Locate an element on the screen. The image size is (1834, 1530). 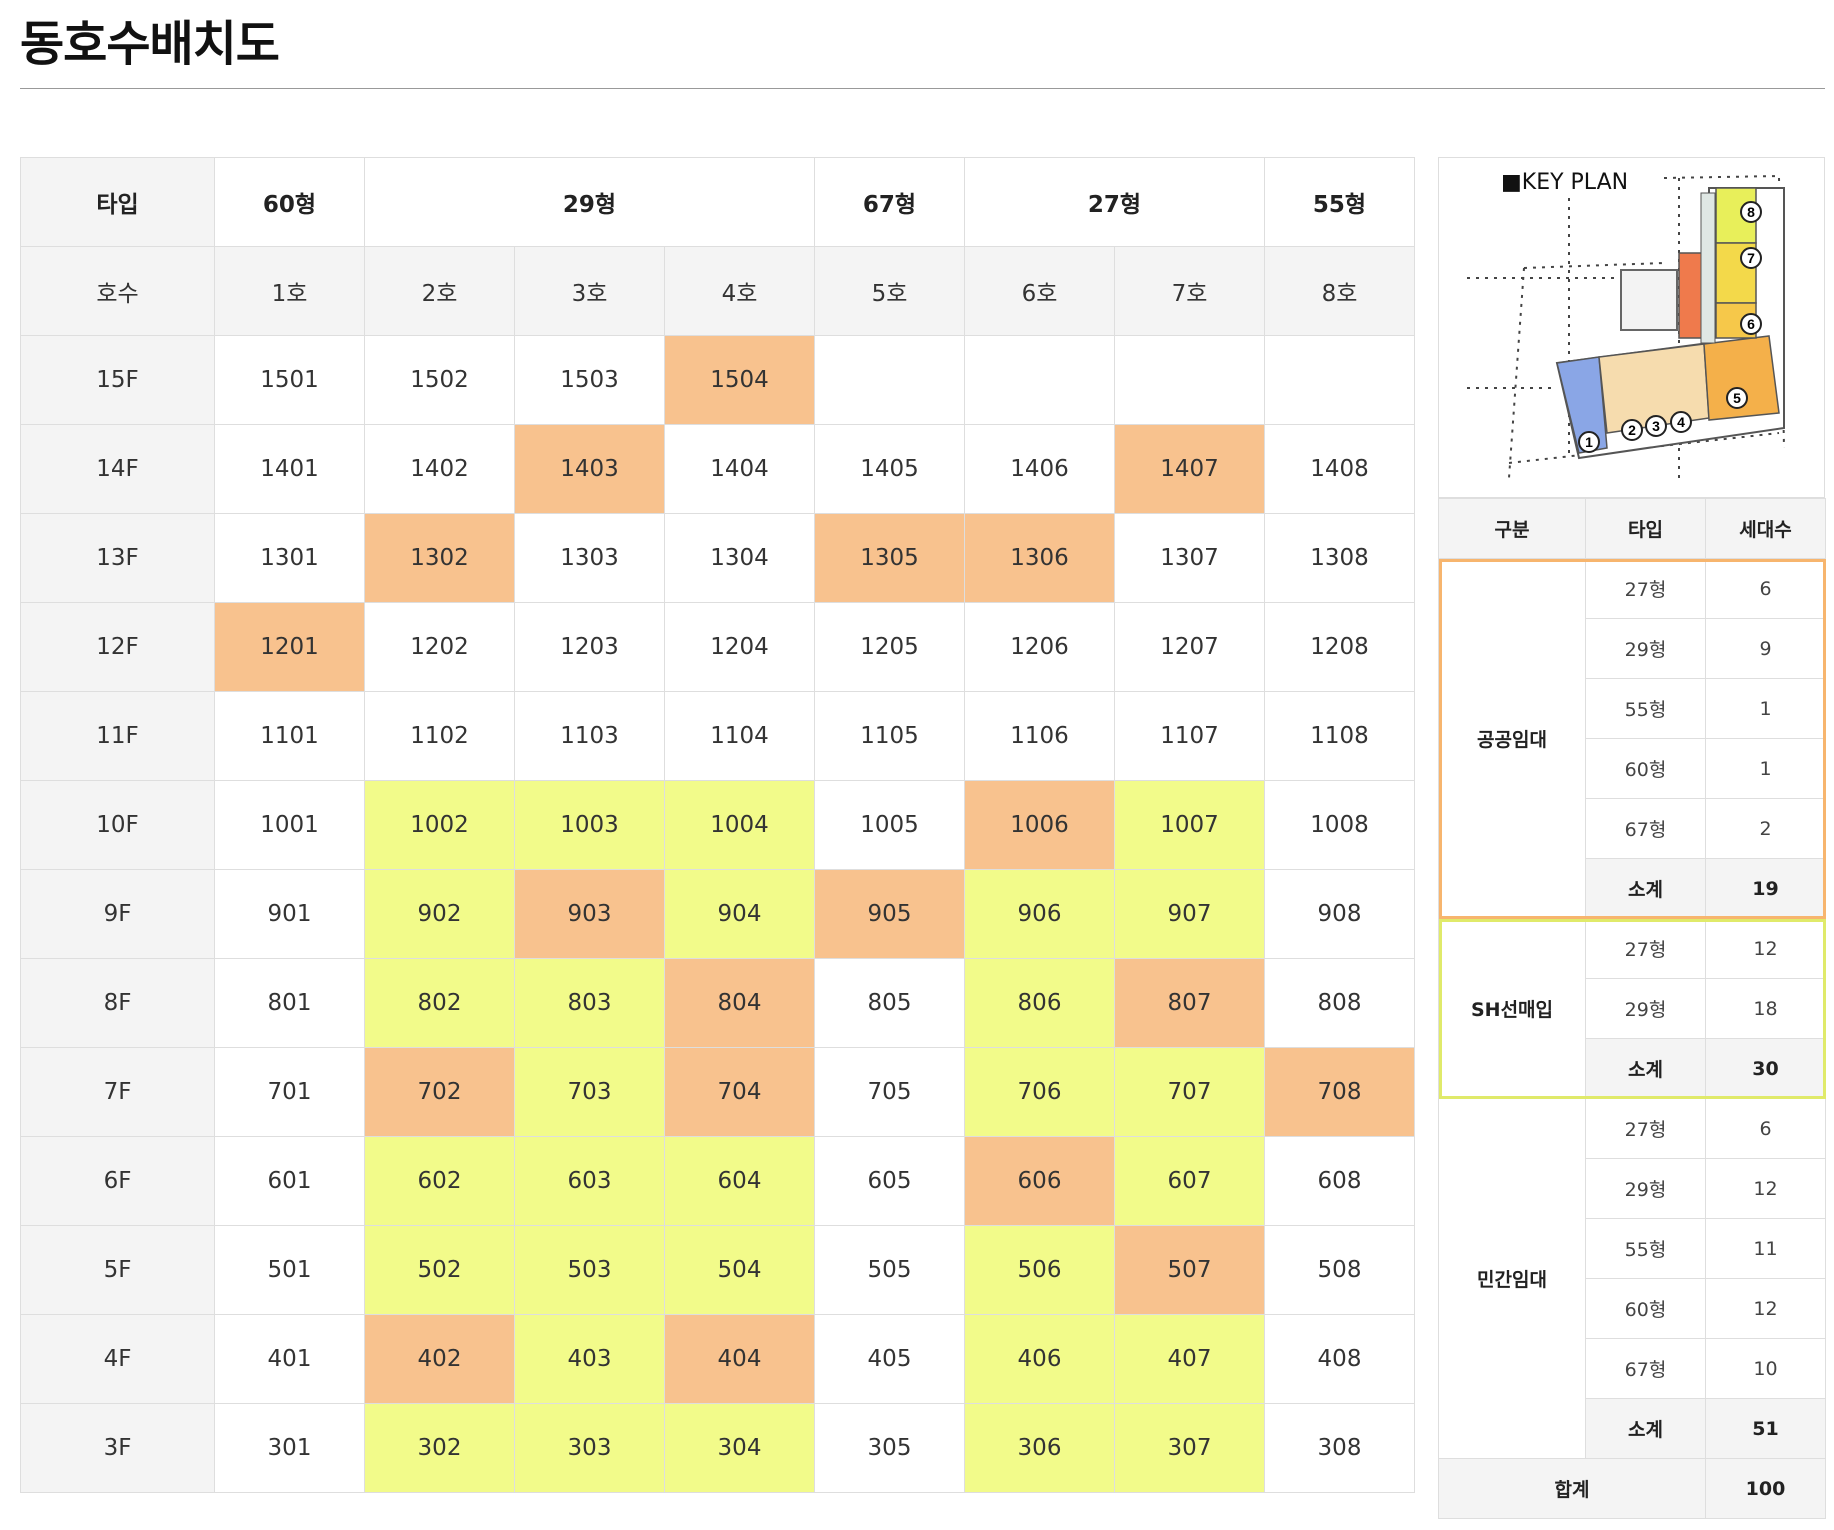
summary-subtotal-row: 소계 19 is located at coordinates (1632, 888).